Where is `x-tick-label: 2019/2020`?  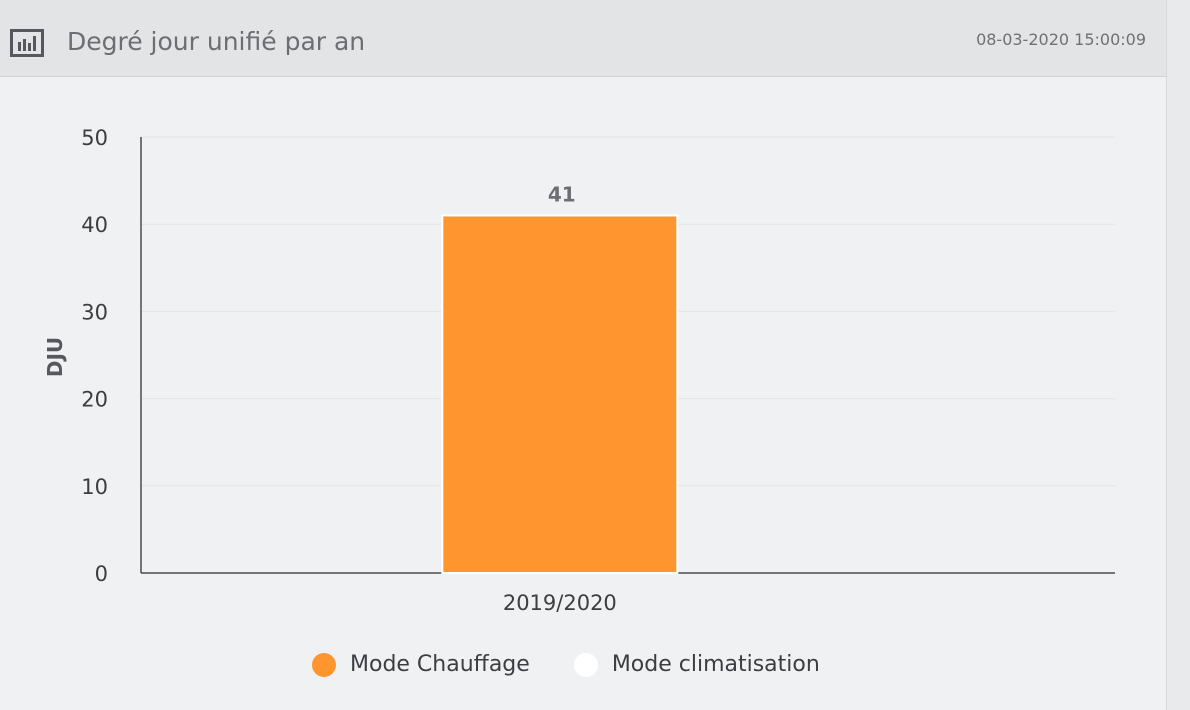 x-tick-label: 2019/2020 is located at coordinates (560, 603).